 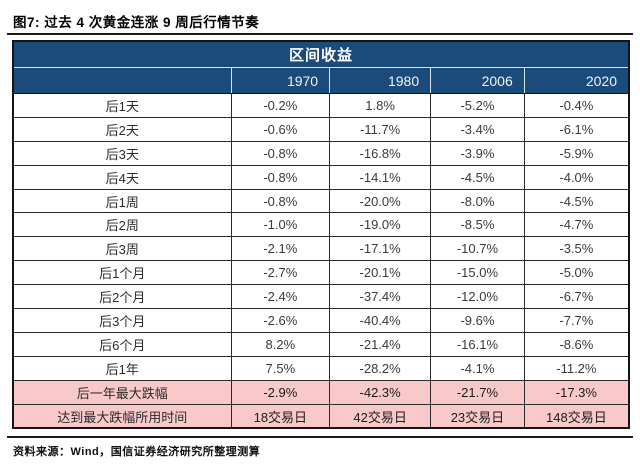 What do you see at coordinates (576, 153) in the screenshot?
I see `row-value: -5.9%` at bounding box center [576, 153].